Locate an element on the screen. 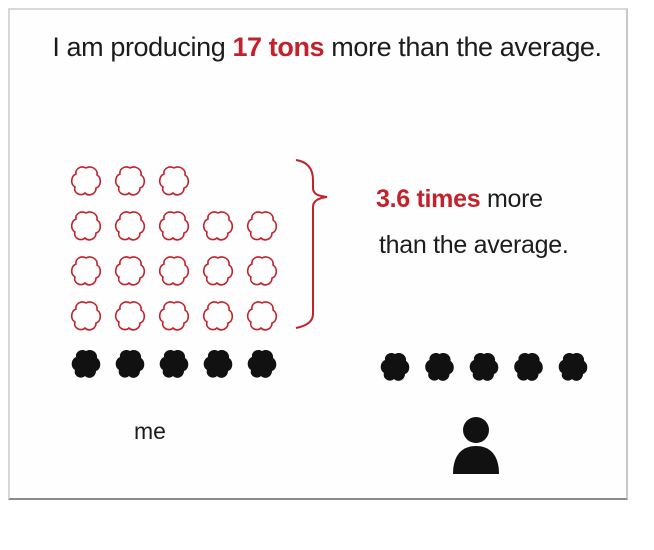 This screenshot has width=654, height=550. headline-suffix: more than the average. is located at coordinates (463, 47).